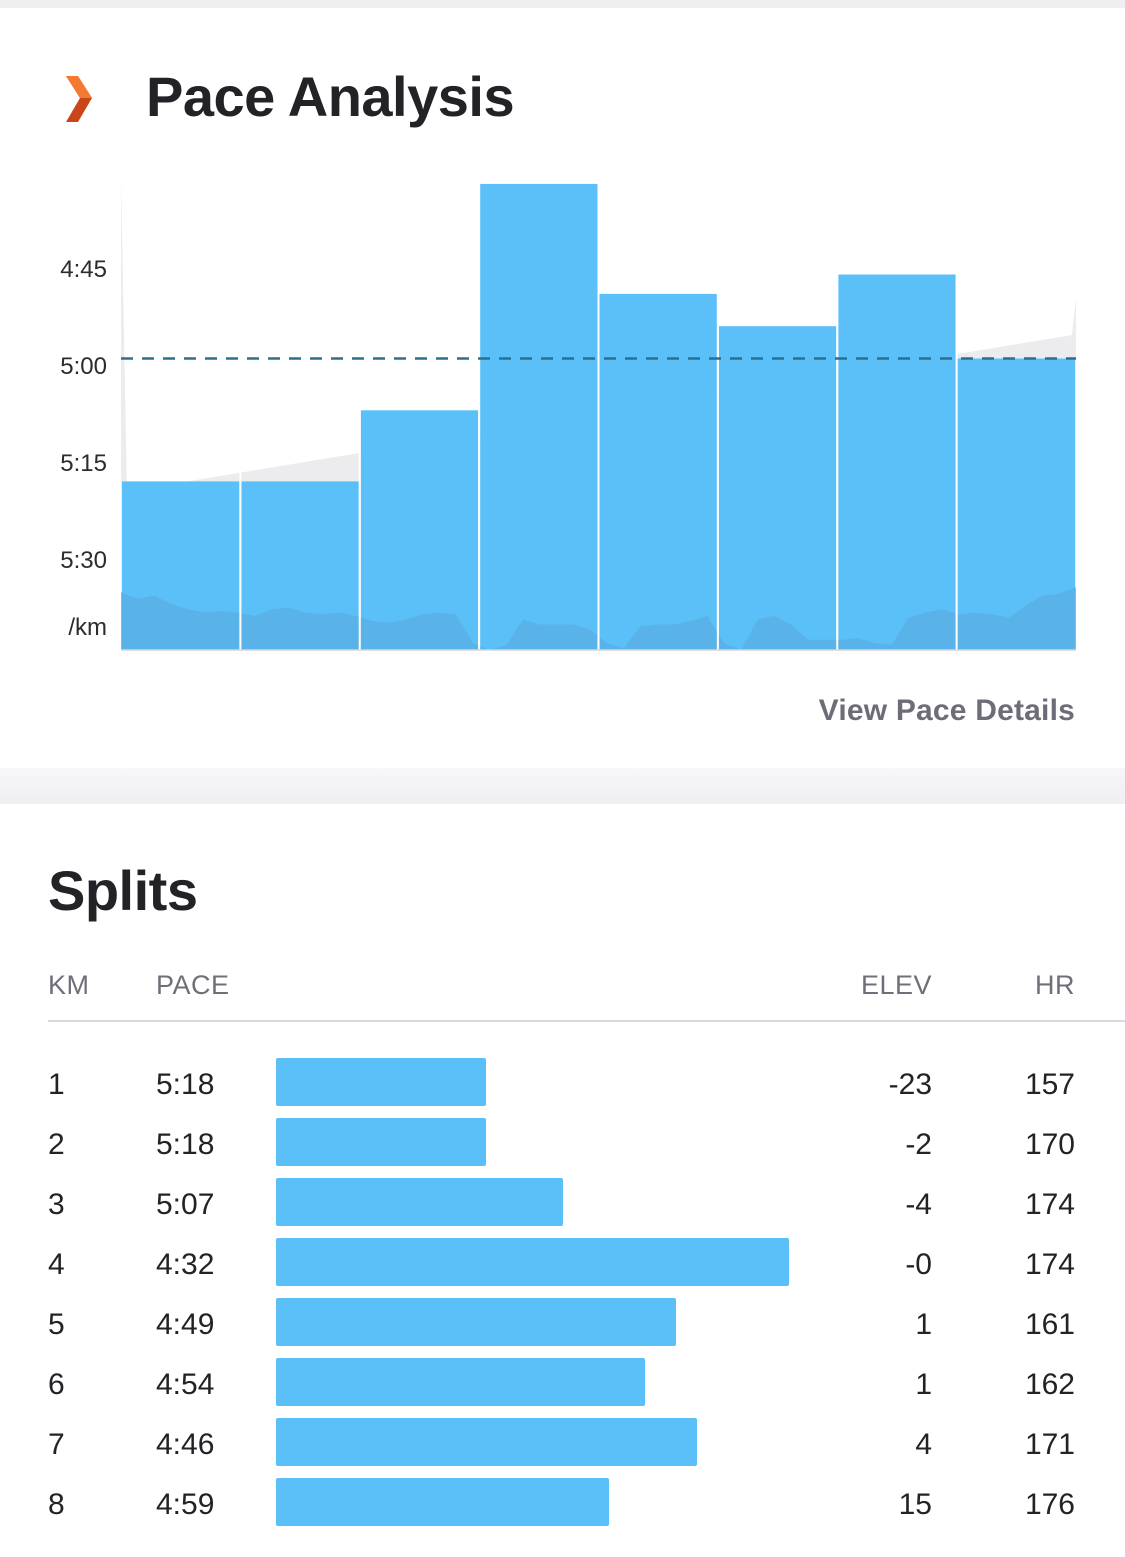 Image resolution: width=1125 pixels, height=1557 pixels. What do you see at coordinates (56, 1204) in the screenshot?
I see `split-km: 3` at bounding box center [56, 1204].